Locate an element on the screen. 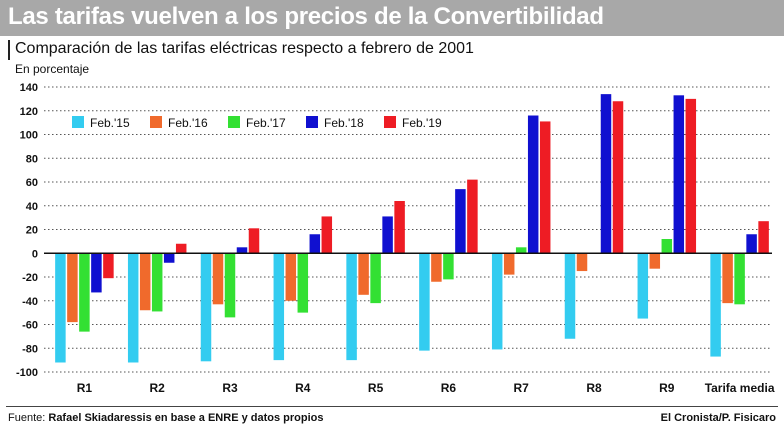 Image resolution: width=784 pixels, height=435 pixels. legend-label: Feb.'17 is located at coordinates (266, 123).